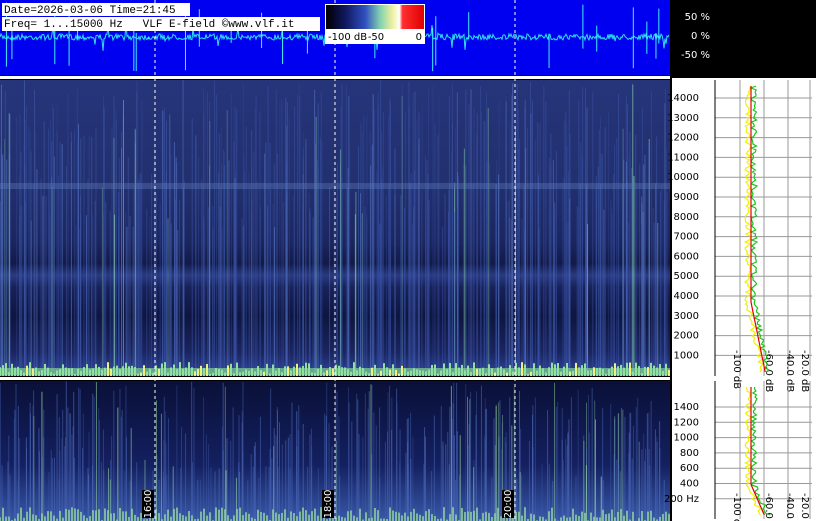  Describe the element at coordinates (768, 507) in the screenshot. I see `db-label: -60.0 dB` at that location.